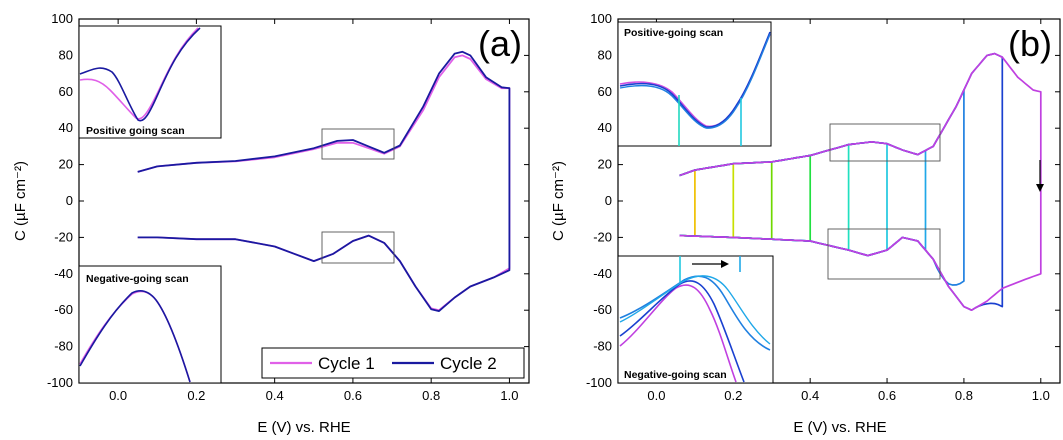 This screenshot has width=1063, height=440. I want to click on panel-b-x-axis-title: E (V) vs. RHE, so click(839, 427).